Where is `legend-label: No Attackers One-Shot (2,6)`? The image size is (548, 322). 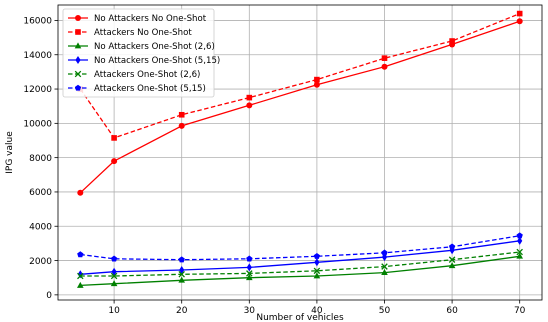
legend-label: No Attackers One-Shot (2,6) is located at coordinates (154, 47).